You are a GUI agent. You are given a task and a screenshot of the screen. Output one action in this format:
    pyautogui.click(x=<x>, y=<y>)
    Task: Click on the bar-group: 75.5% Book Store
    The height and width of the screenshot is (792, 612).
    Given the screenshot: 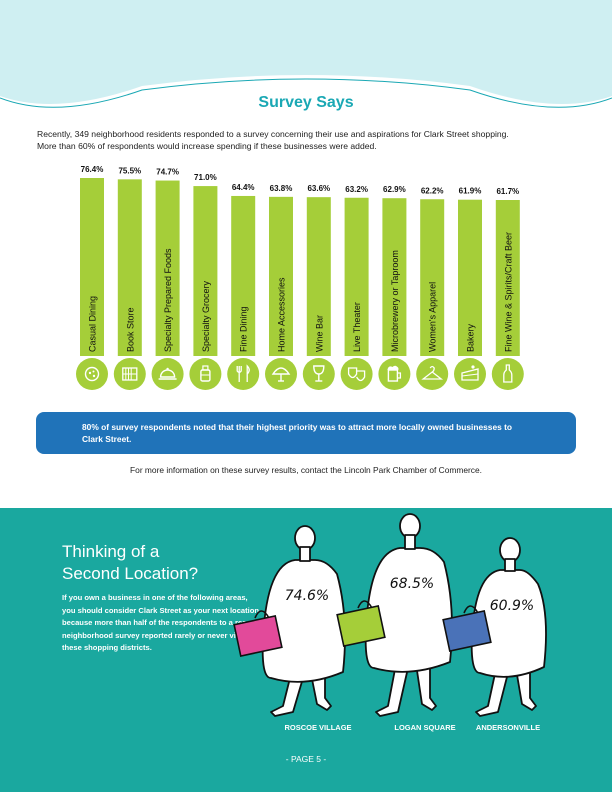 What is the action you would take?
    pyautogui.click(x=129, y=278)
    